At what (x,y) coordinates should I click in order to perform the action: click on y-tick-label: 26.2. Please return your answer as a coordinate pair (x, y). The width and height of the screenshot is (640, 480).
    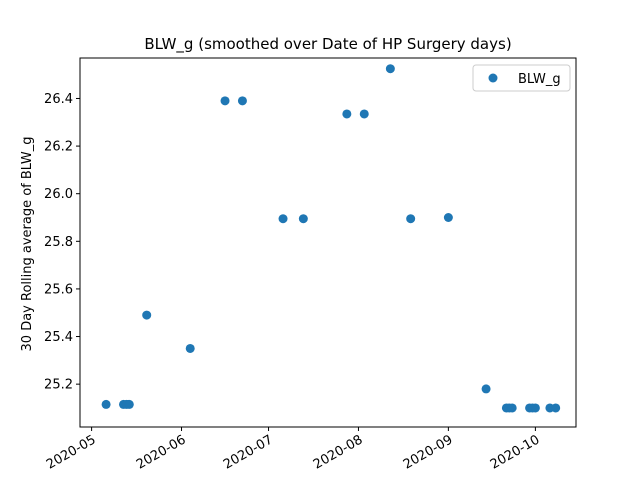
    Looking at the image, I should click on (58, 147).